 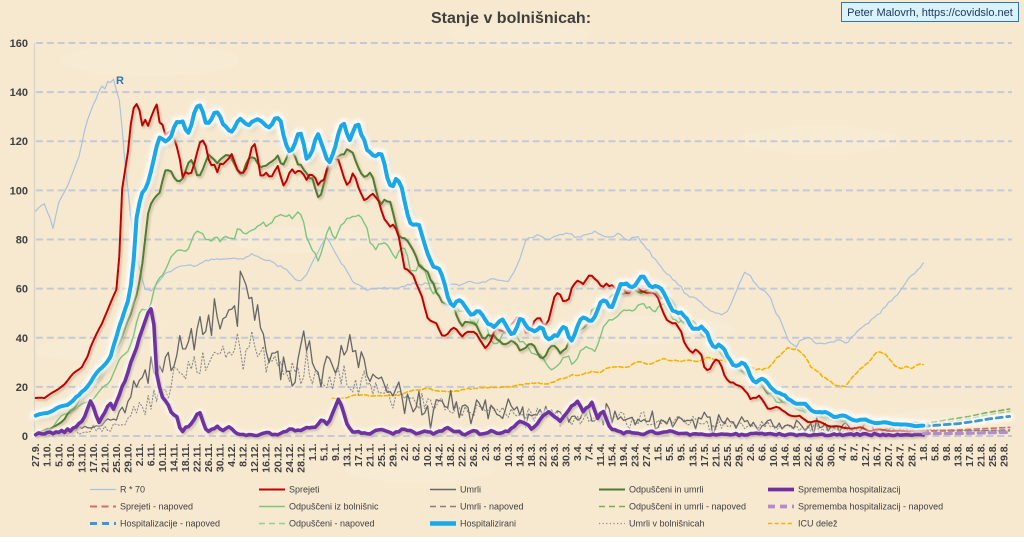 I want to click on svg-text: 6.3., so click(x=497, y=452).